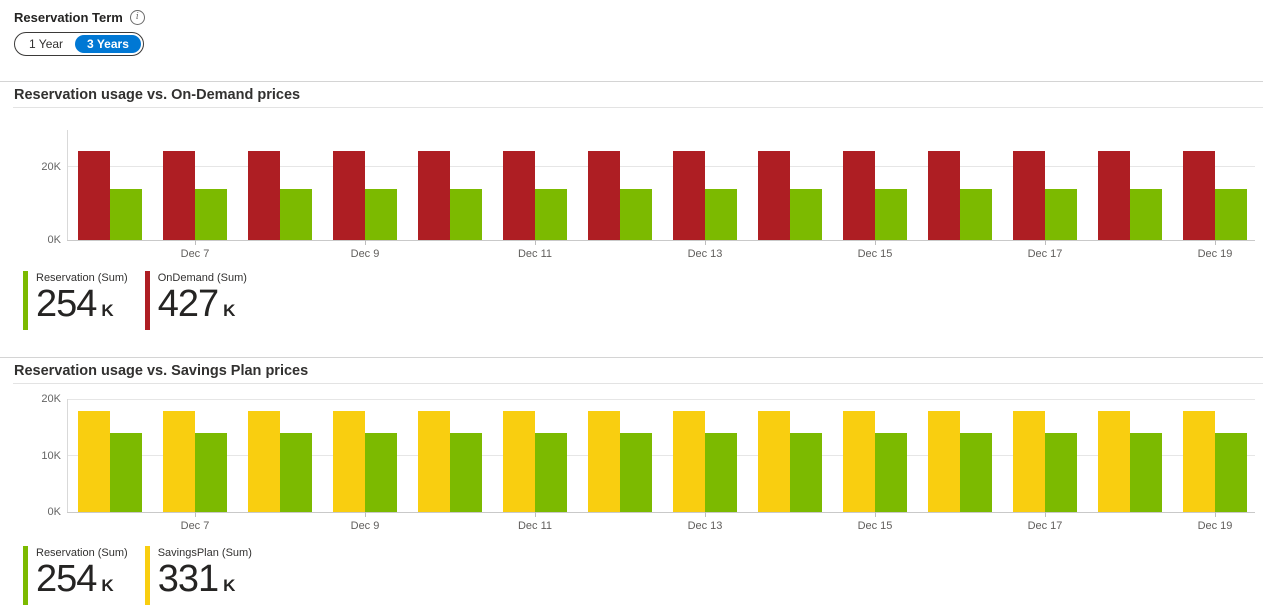 This screenshot has width=1263, height=606. I want to click on legend-value: 254 K, so click(82, 307).